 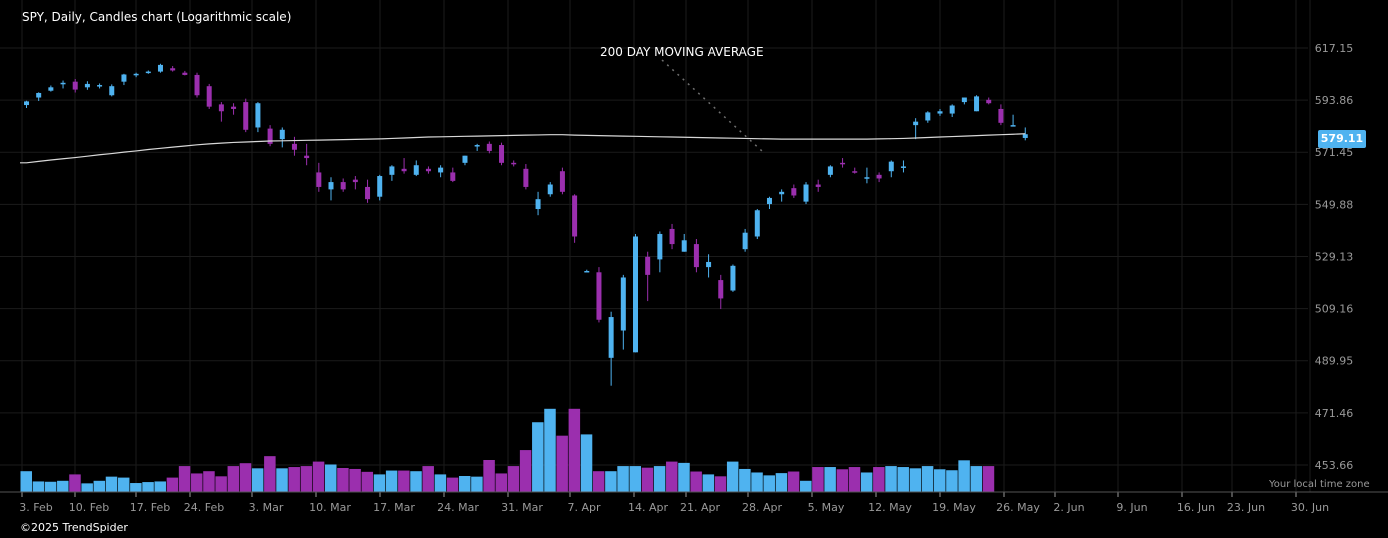 What do you see at coordinates (1334, 100) in the screenshot?
I see `y-tick-label: 593.86` at bounding box center [1334, 100].